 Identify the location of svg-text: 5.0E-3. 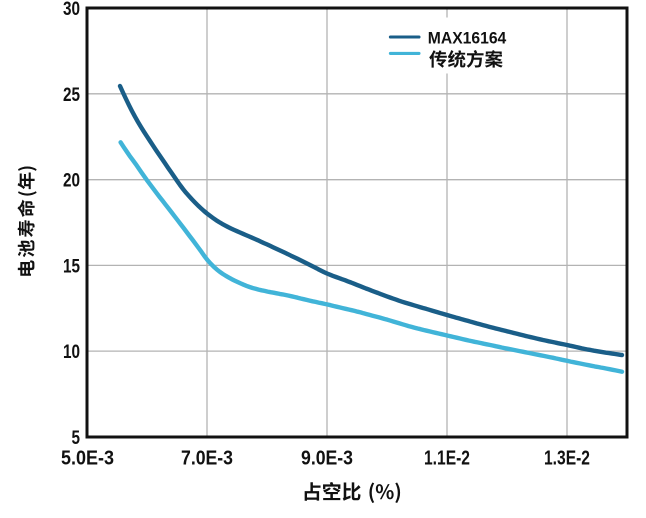
(87, 459).